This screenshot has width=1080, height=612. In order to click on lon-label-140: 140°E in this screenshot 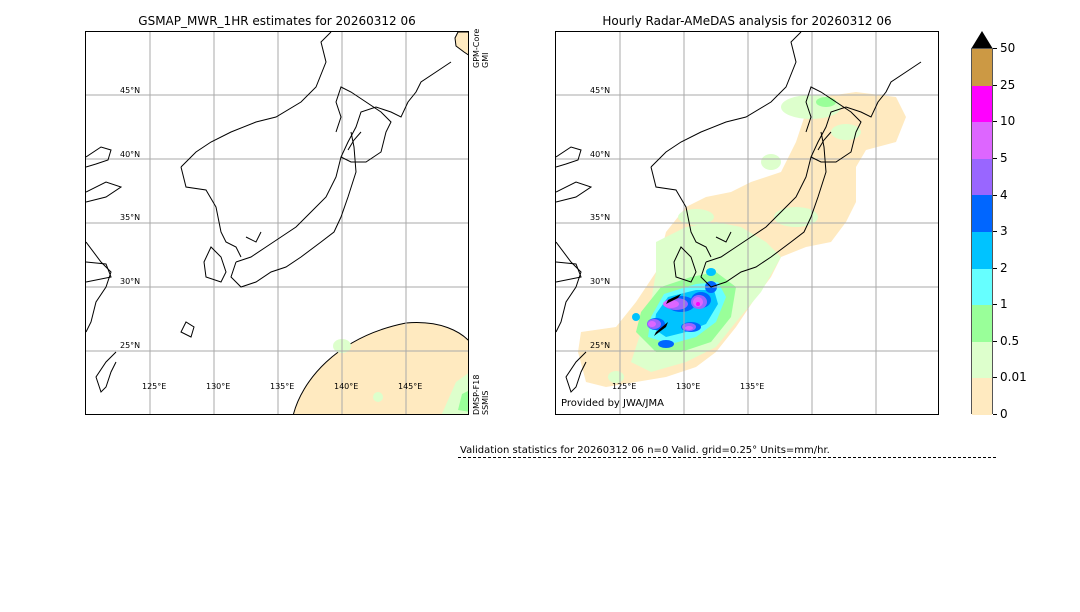, I will do `click(346, 386)`.